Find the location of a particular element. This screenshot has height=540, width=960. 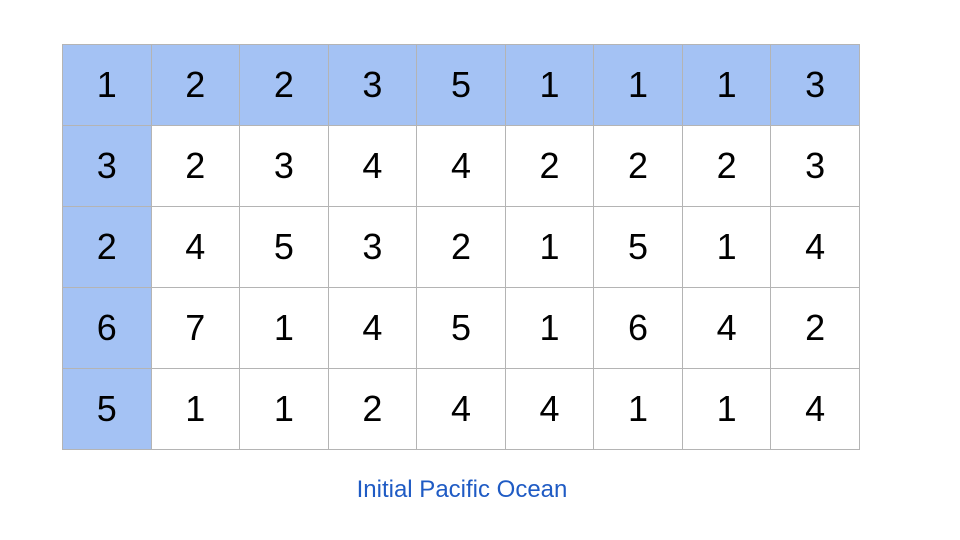

grid-cell-highlighted: 6 is located at coordinates (107, 328).